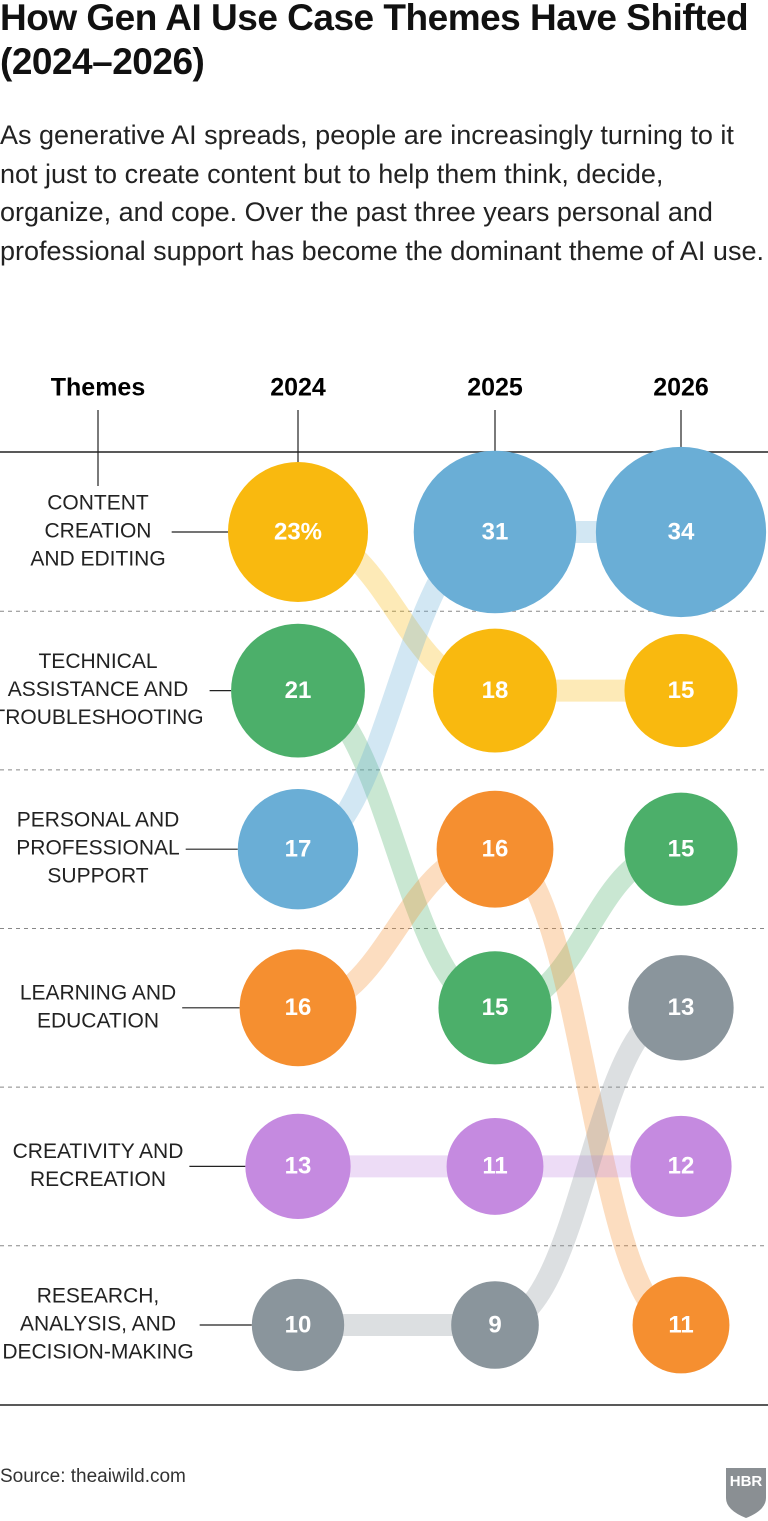 Image resolution: width=768 pixels, height=1521 pixels. Describe the element at coordinates (746, 1493) in the screenshot. I see `logo-shield` at that location.